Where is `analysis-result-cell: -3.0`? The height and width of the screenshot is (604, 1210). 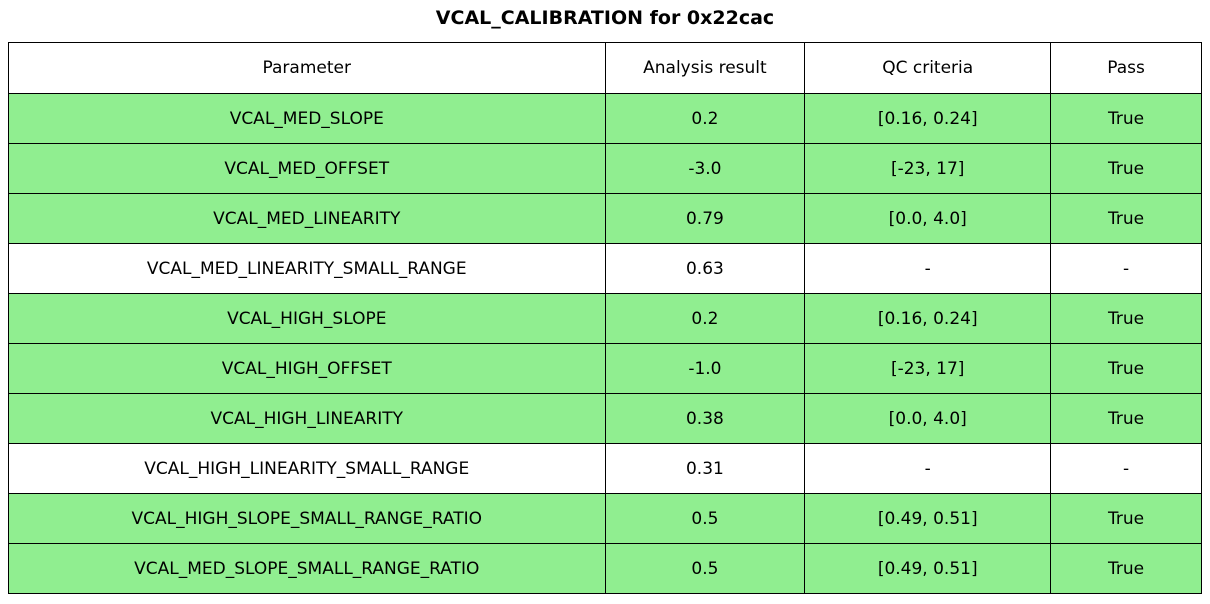 analysis-result-cell: -3.0 is located at coordinates (705, 168).